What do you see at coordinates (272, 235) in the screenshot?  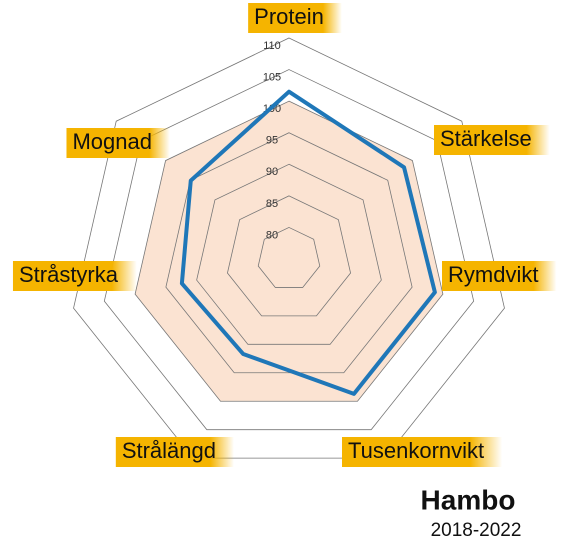 I see `r-tick-label: 80` at bounding box center [272, 235].